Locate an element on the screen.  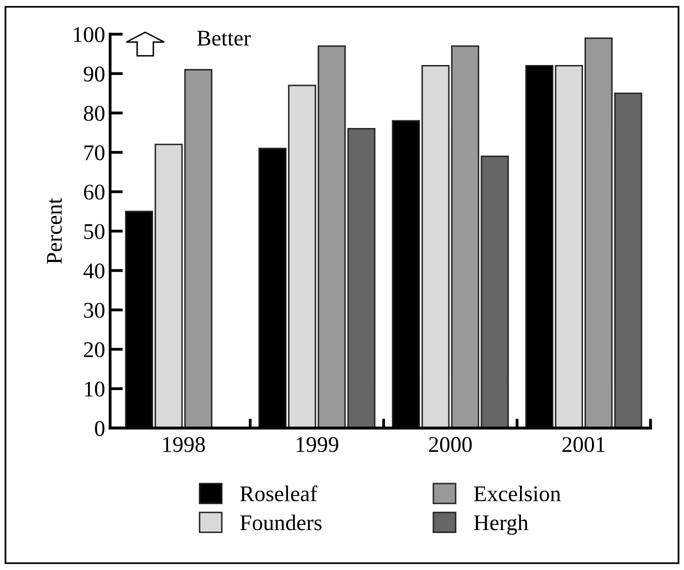
x-tick-label: 1998 is located at coordinates (184, 444).